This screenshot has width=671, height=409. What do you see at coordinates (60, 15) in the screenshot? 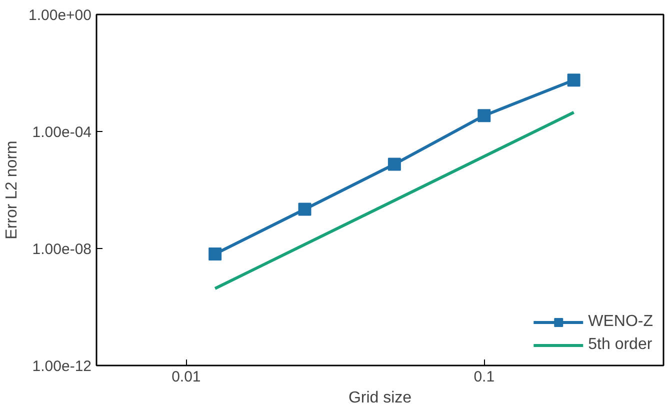
I see `y-tick-label: 1.00e+00` at bounding box center [60, 15].